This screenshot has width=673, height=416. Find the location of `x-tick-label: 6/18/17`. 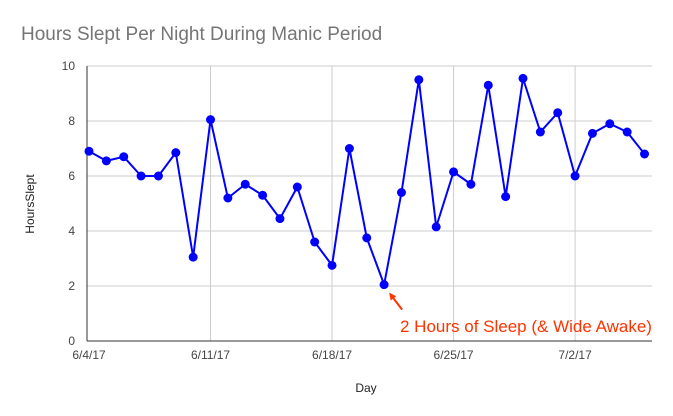

x-tick-label: 6/18/17 is located at coordinates (332, 355).